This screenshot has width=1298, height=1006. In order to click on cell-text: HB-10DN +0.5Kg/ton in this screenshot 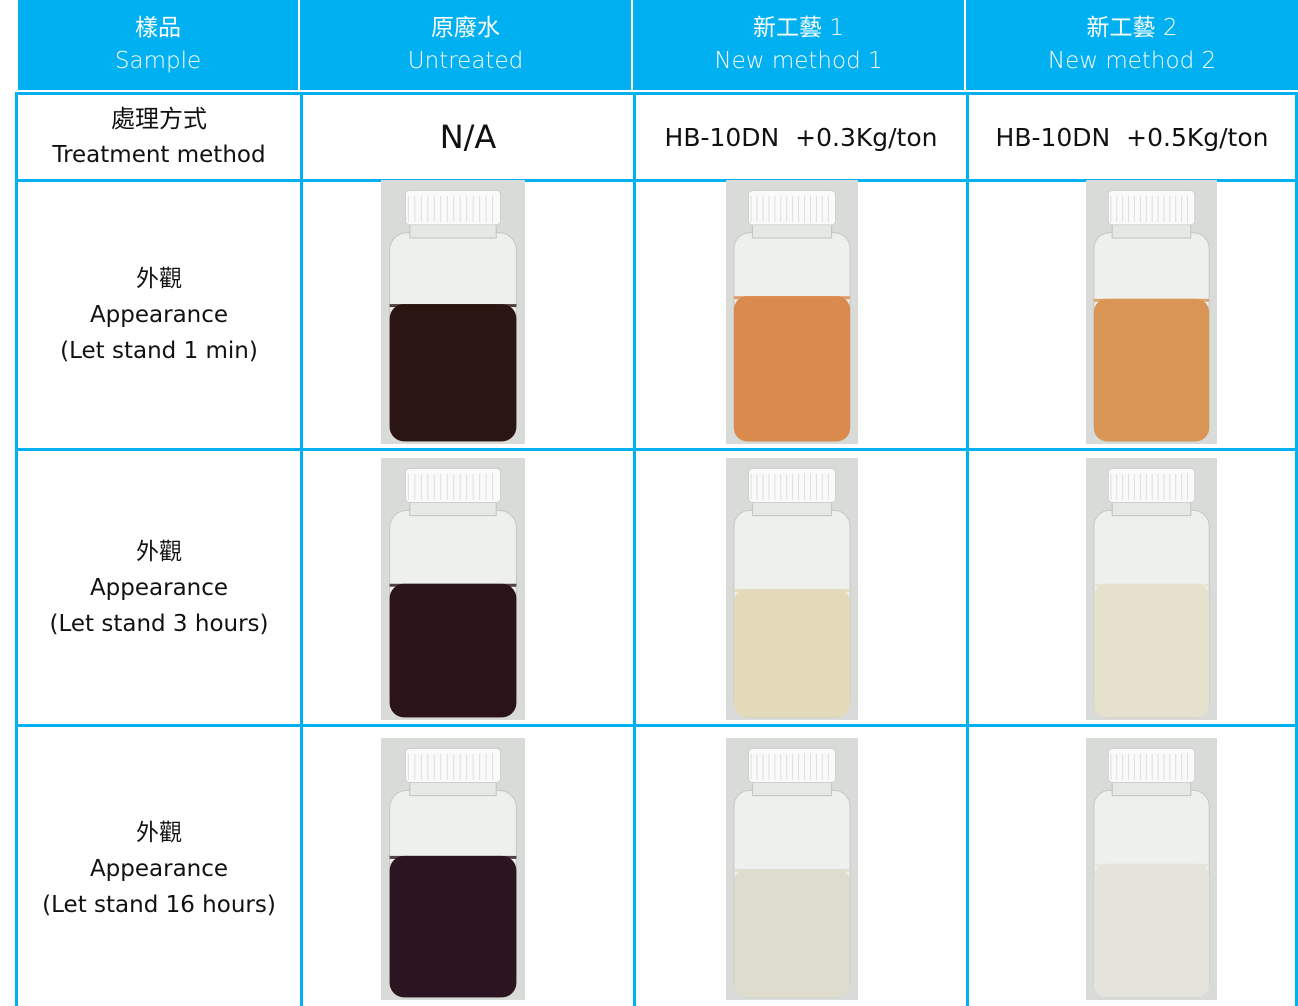, I will do `click(1132, 137)`.